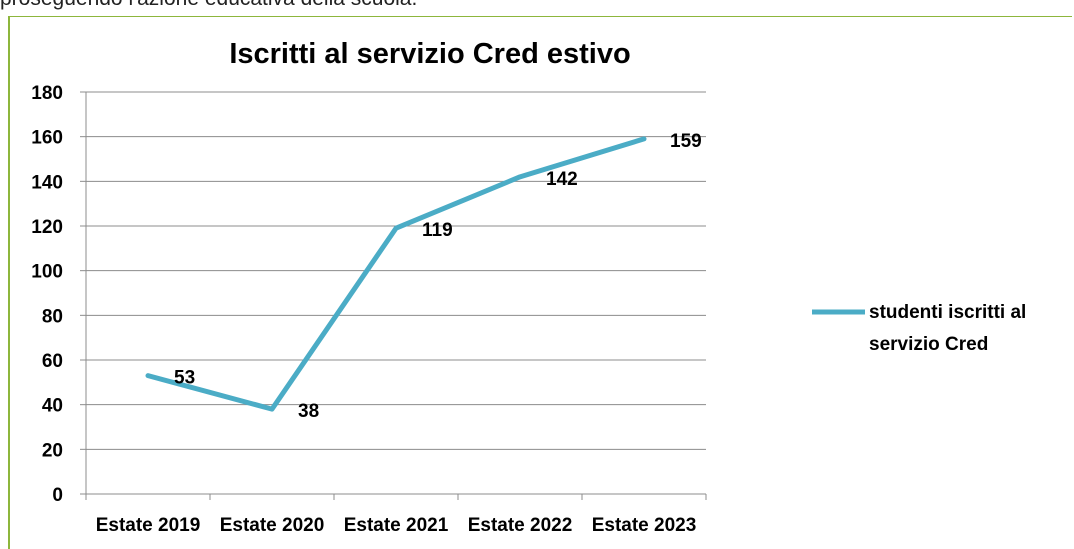 Image resolution: width=1074 pixels, height=549 pixels. What do you see at coordinates (686, 141) in the screenshot?
I see `data-label: 159` at bounding box center [686, 141].